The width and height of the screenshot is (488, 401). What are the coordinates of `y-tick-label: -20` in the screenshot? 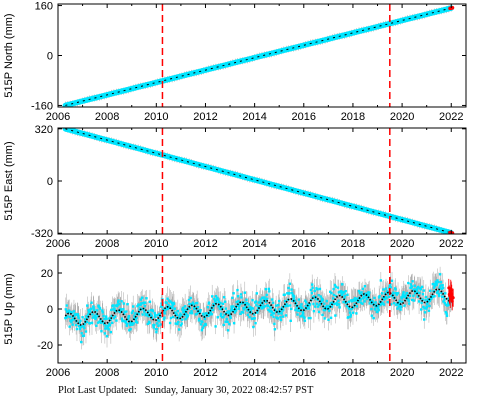 It's located at (45, 346).